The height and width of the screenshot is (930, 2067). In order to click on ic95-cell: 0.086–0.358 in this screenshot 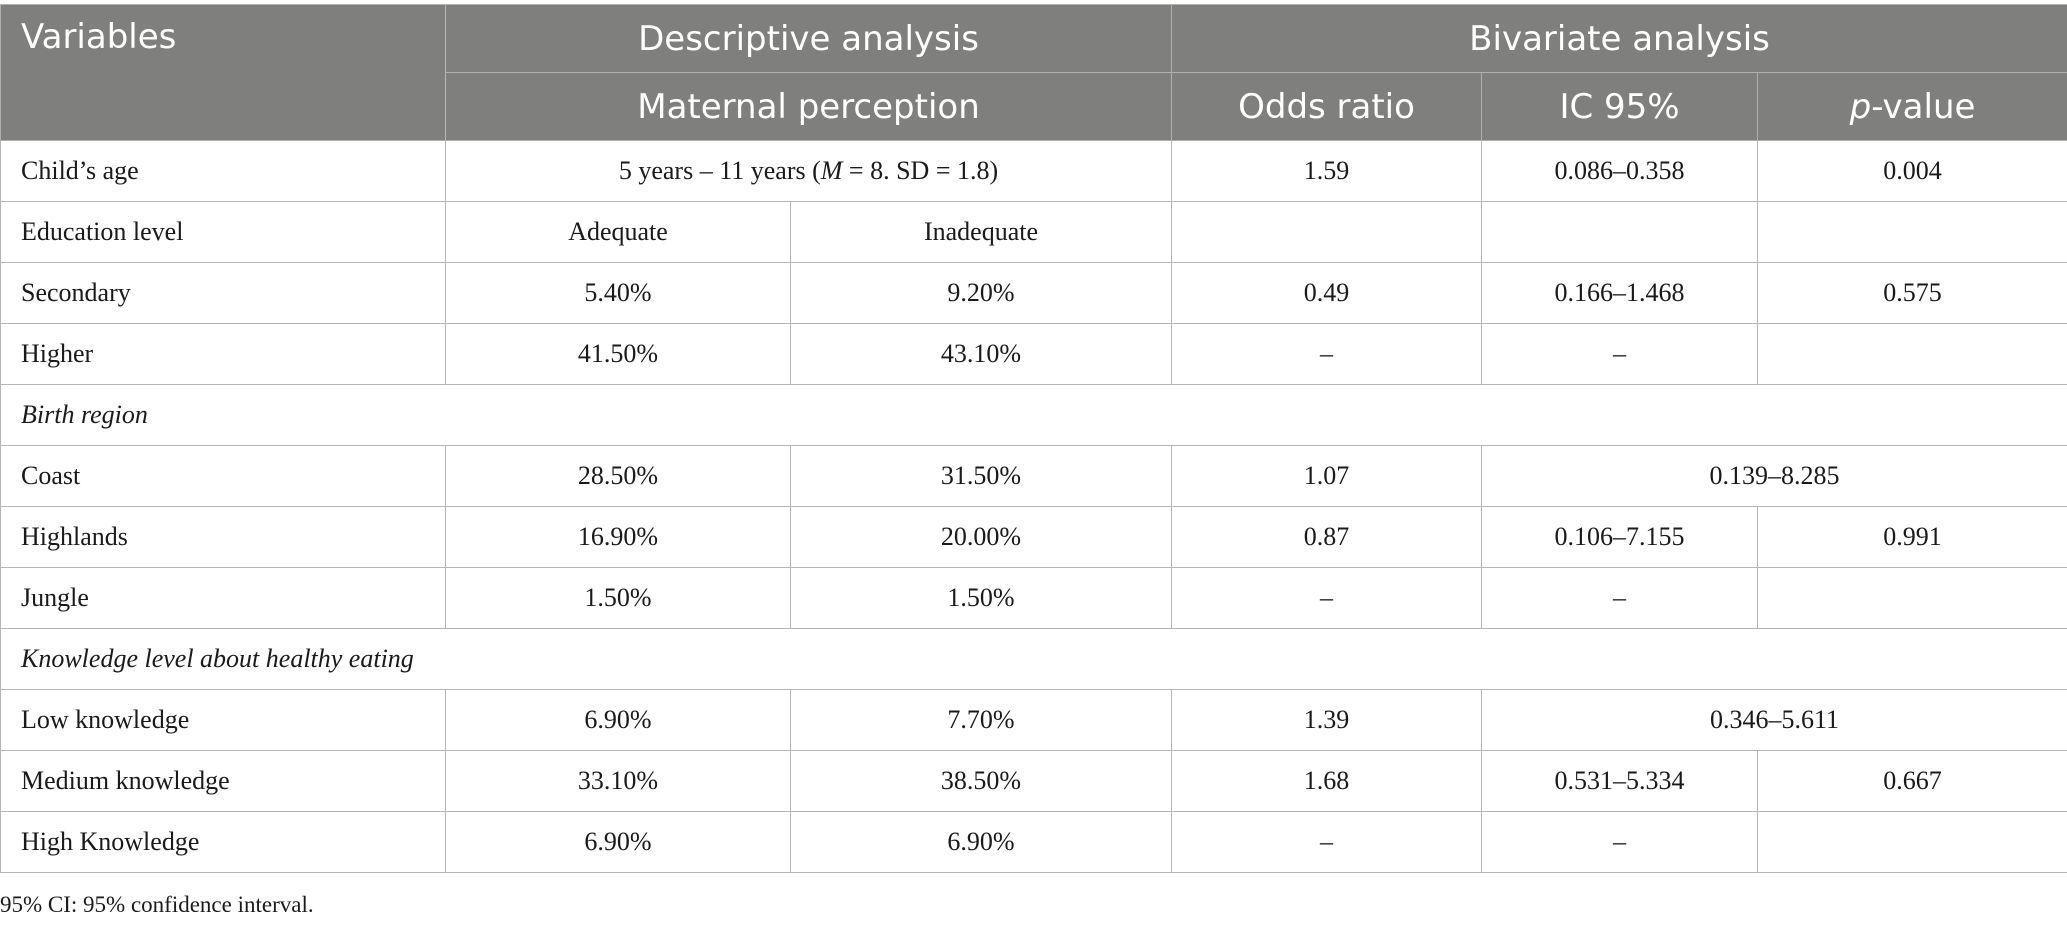, I will do `click(1620, 171)`.